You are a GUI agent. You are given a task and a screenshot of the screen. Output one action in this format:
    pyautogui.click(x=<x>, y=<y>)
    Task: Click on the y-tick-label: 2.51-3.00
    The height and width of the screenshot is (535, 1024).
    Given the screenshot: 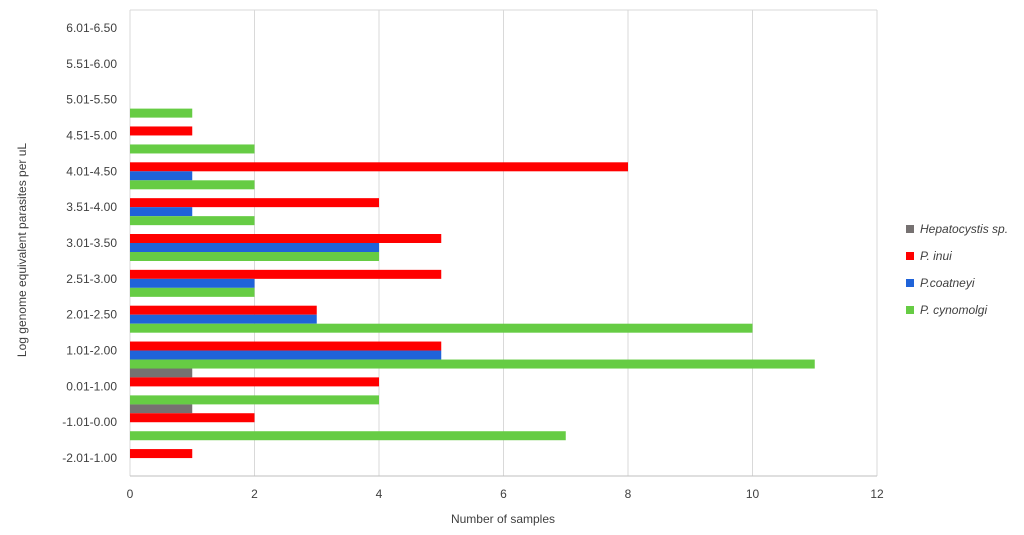 What is the action you would take?
    pyautogui.click(x=91, y=279)
    